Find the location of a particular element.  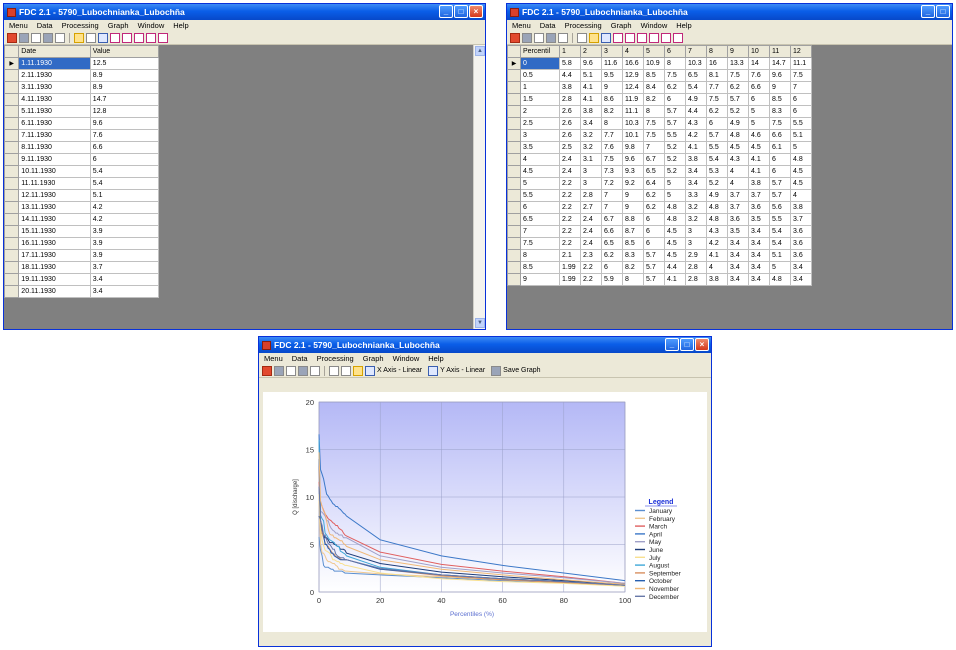

date-cell: 6.11.1930 is located at coordinates (54, 123).